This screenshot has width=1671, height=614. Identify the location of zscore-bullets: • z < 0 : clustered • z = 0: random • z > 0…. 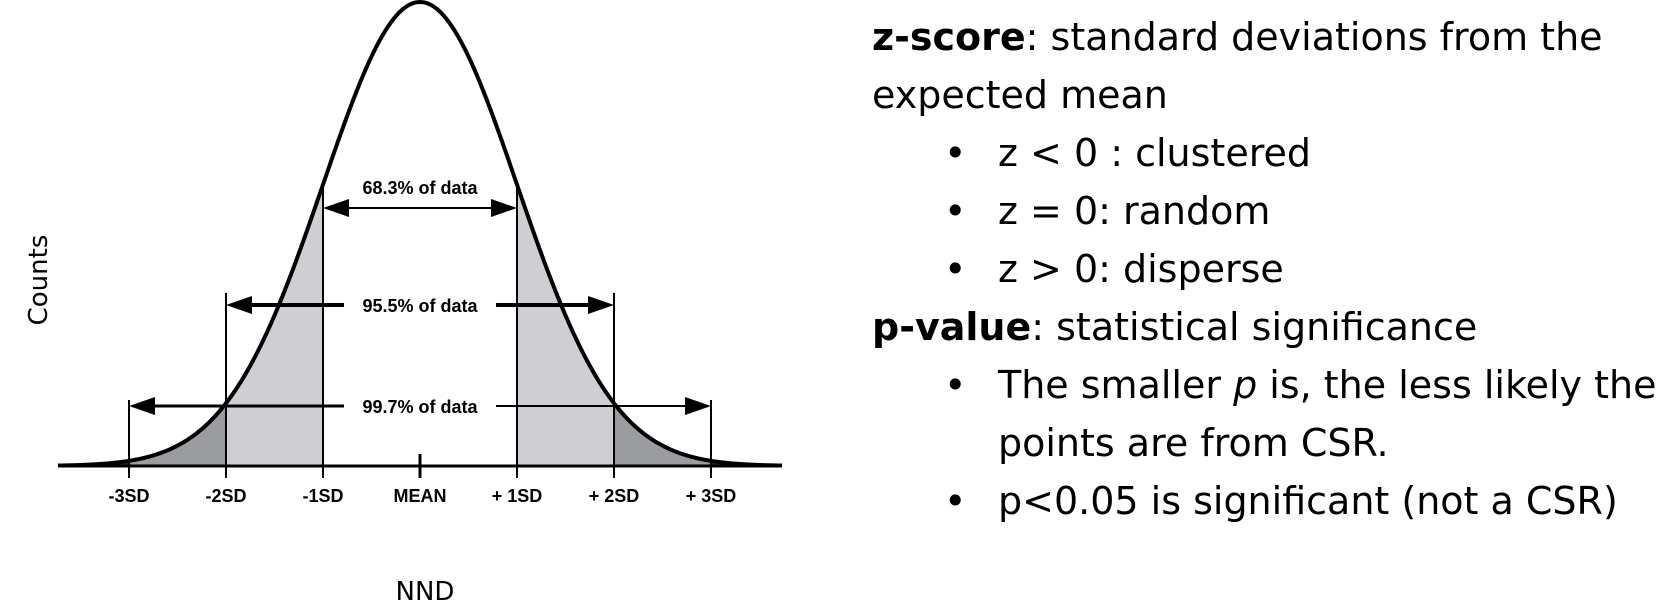
(1267, 211).